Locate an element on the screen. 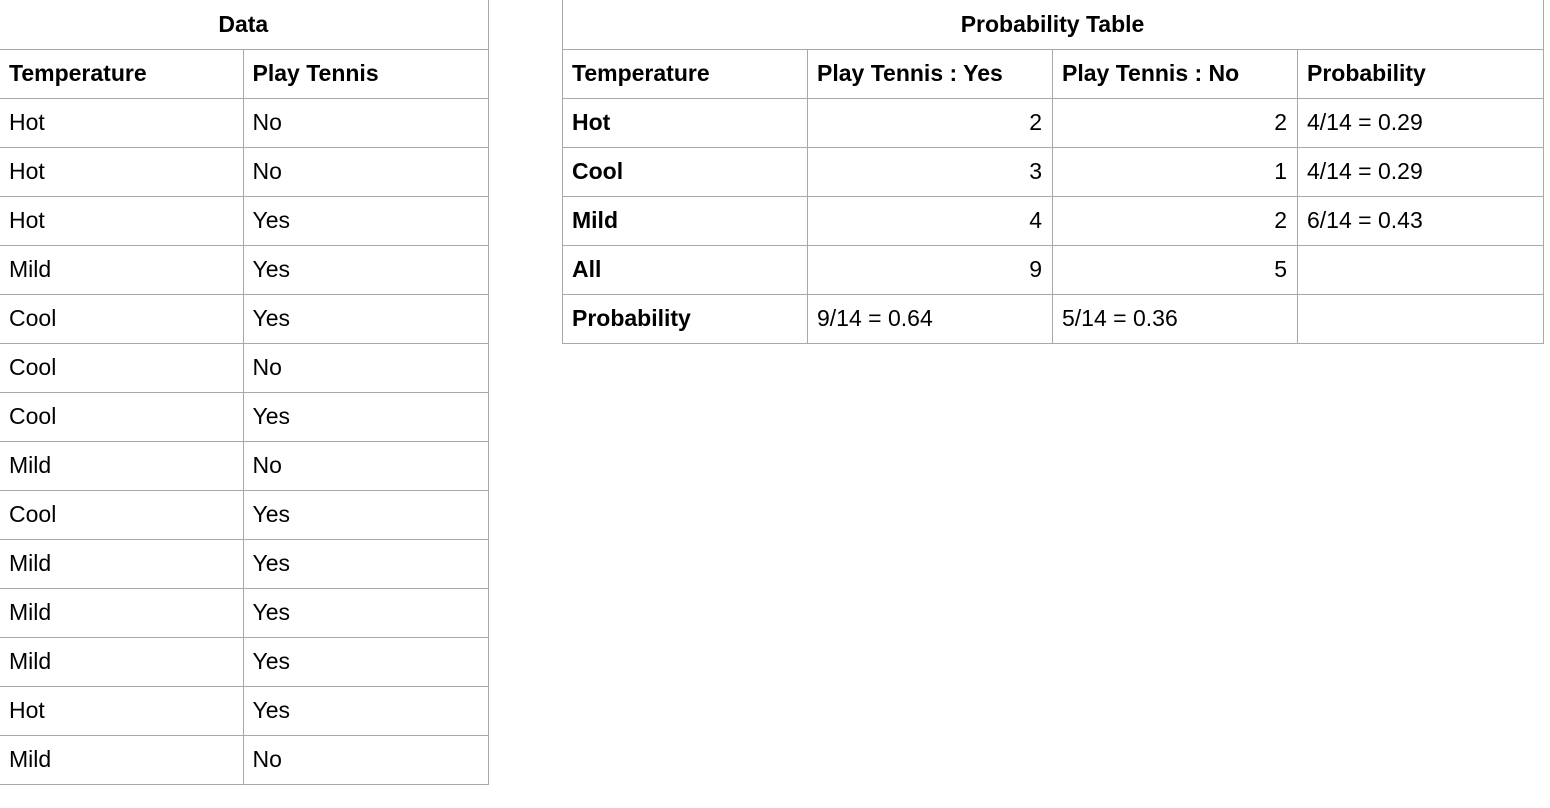 The width and height of the screenshot is (1550, 808). table-row-mild: Mild 4 2 6/14 = 0.43 is located at coordinates (1053, 220).